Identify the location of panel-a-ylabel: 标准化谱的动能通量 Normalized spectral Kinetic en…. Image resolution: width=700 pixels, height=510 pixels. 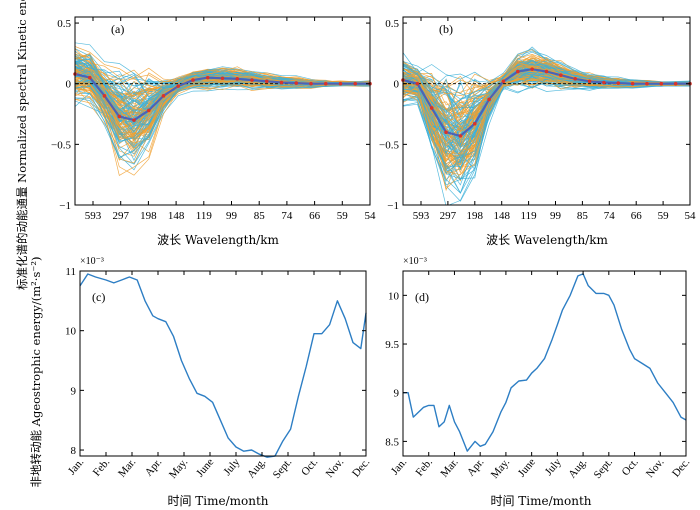
(22, 145).